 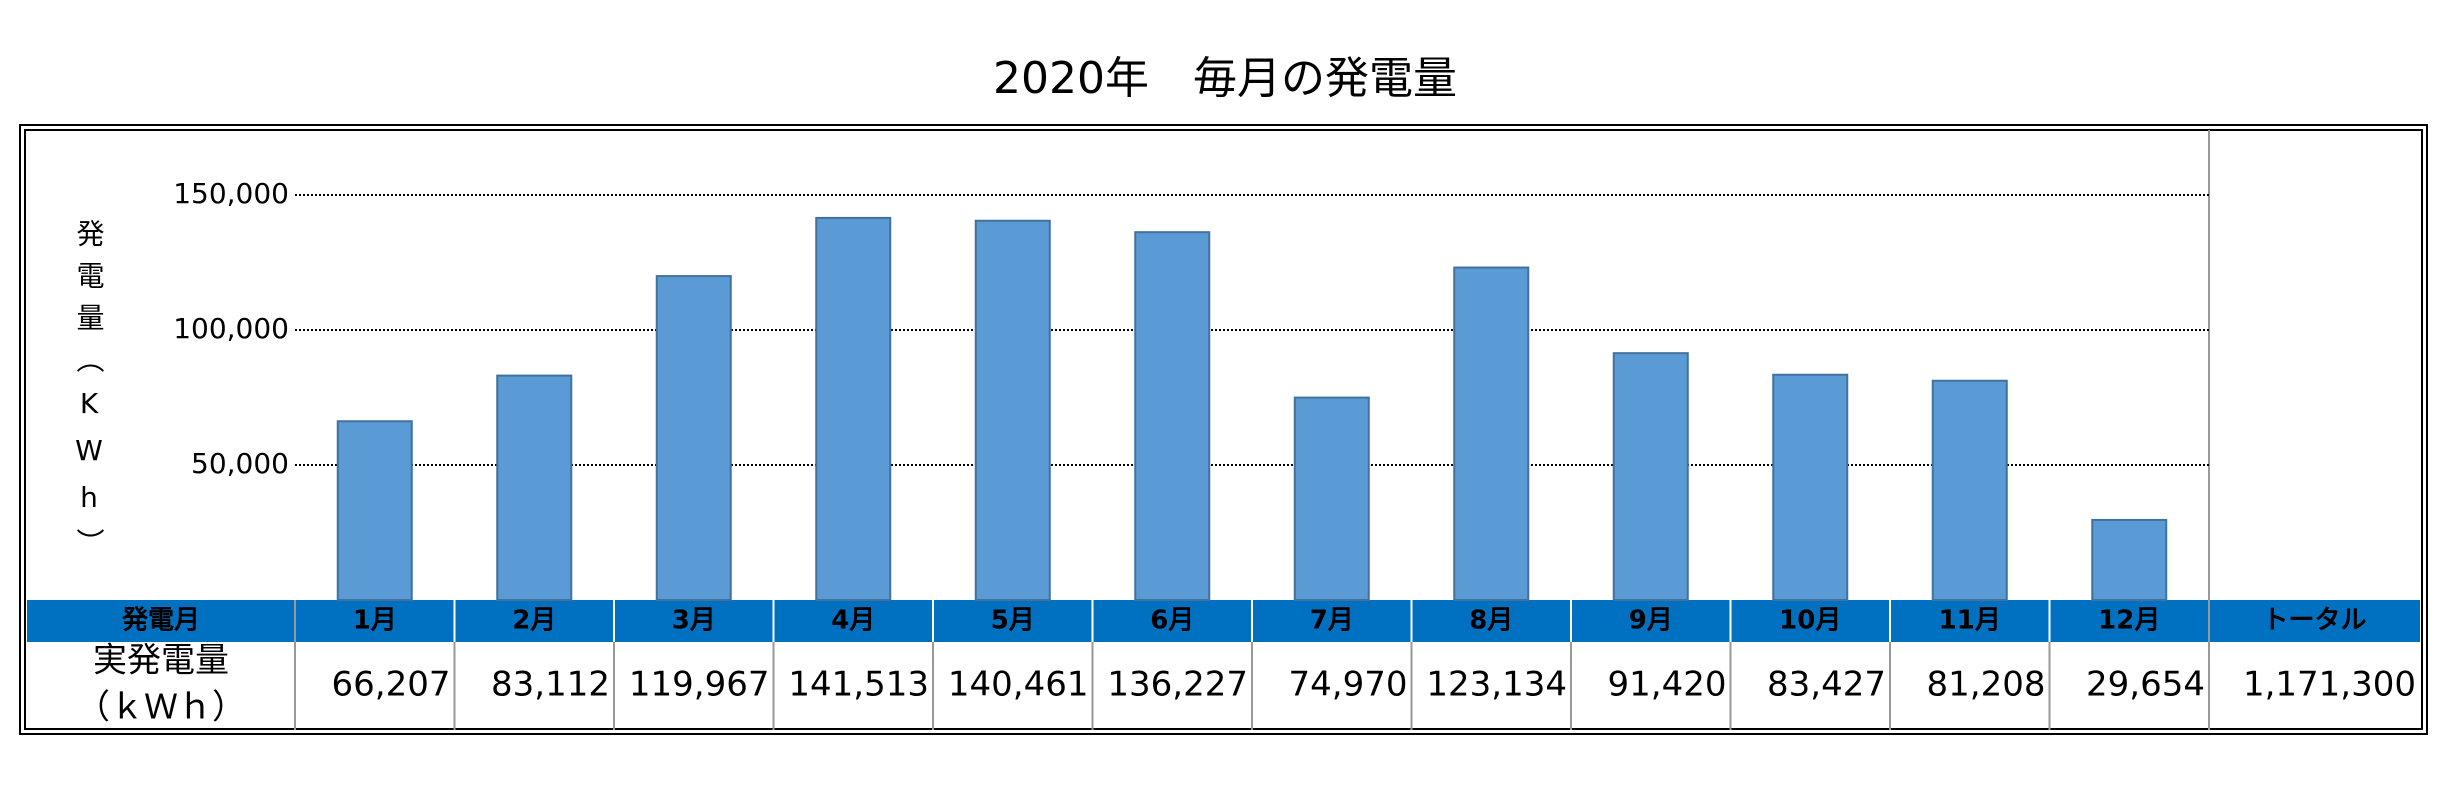 I want to click on row-header: 実発電量, so click(x=161, y=661).